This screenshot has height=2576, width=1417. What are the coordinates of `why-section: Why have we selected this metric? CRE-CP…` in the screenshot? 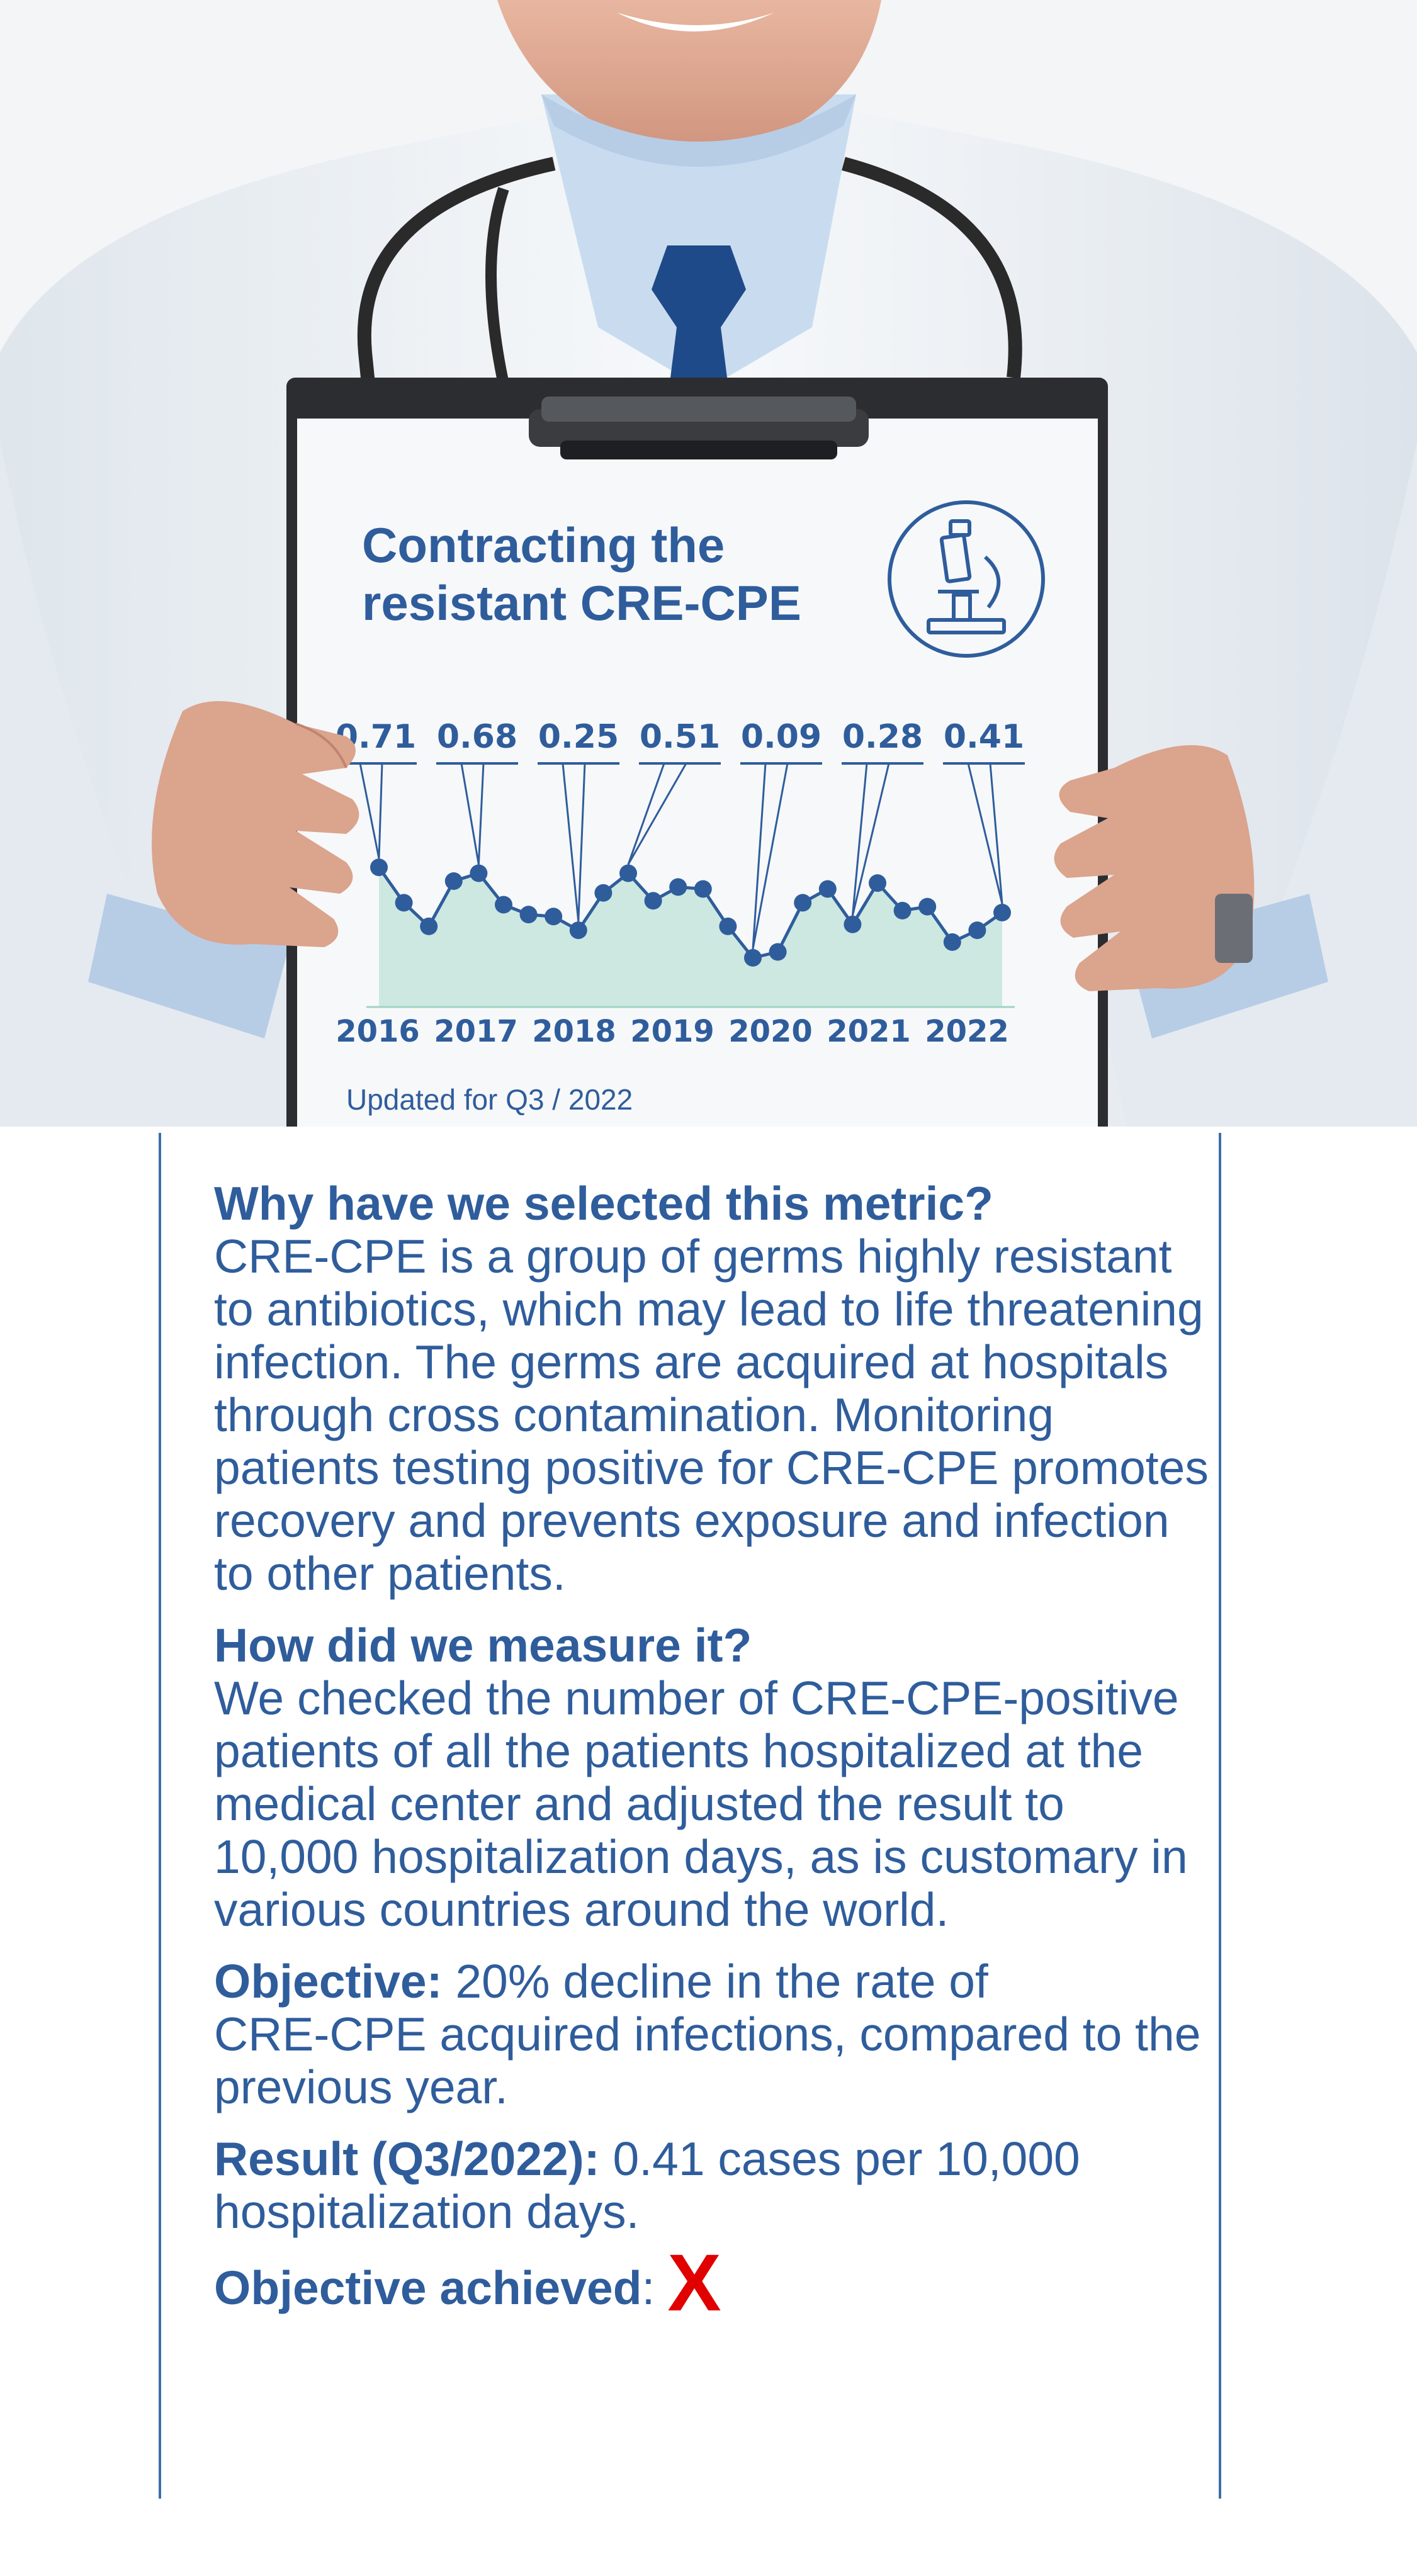 It's located at (712, 1388).